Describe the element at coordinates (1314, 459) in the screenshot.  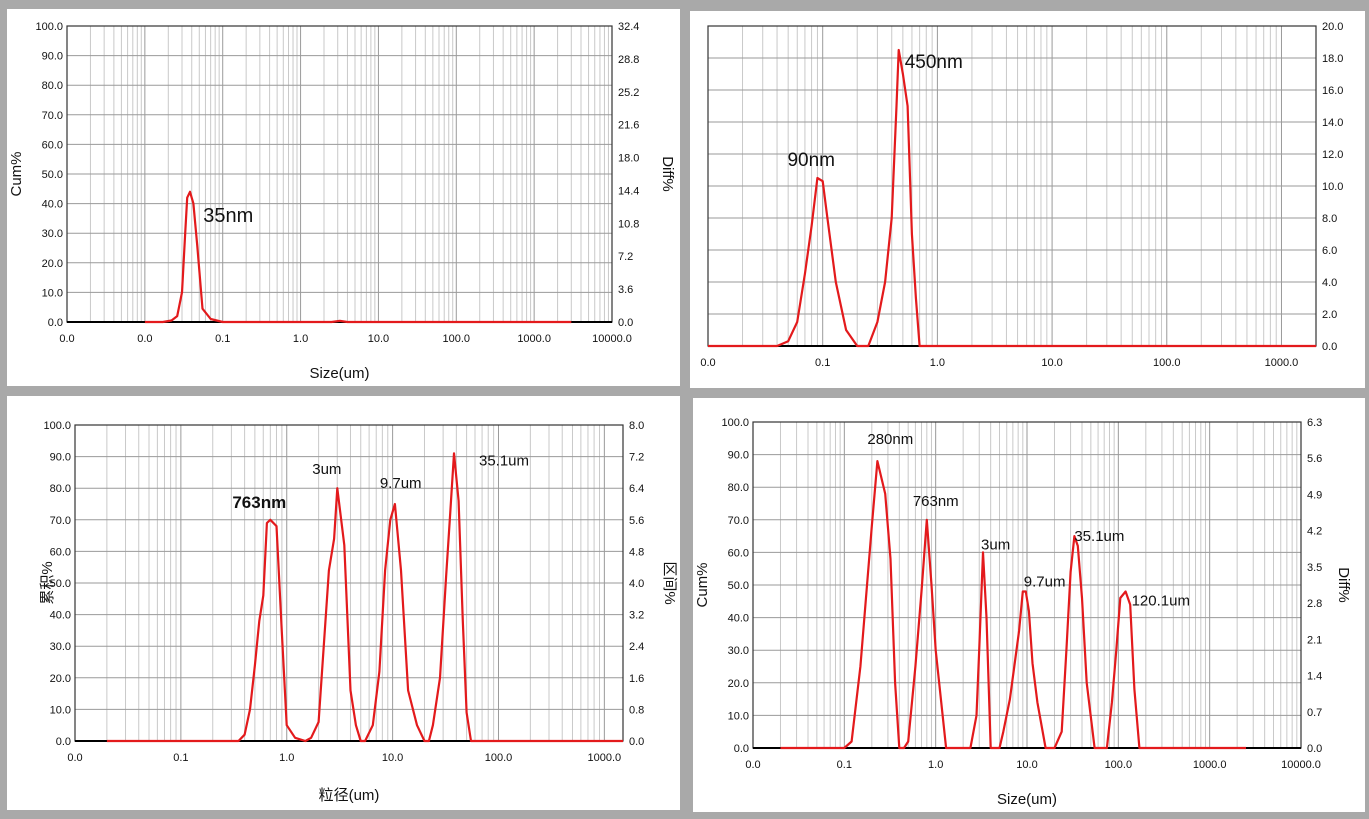
I see `y2-tick-label: 5.6` at that location.